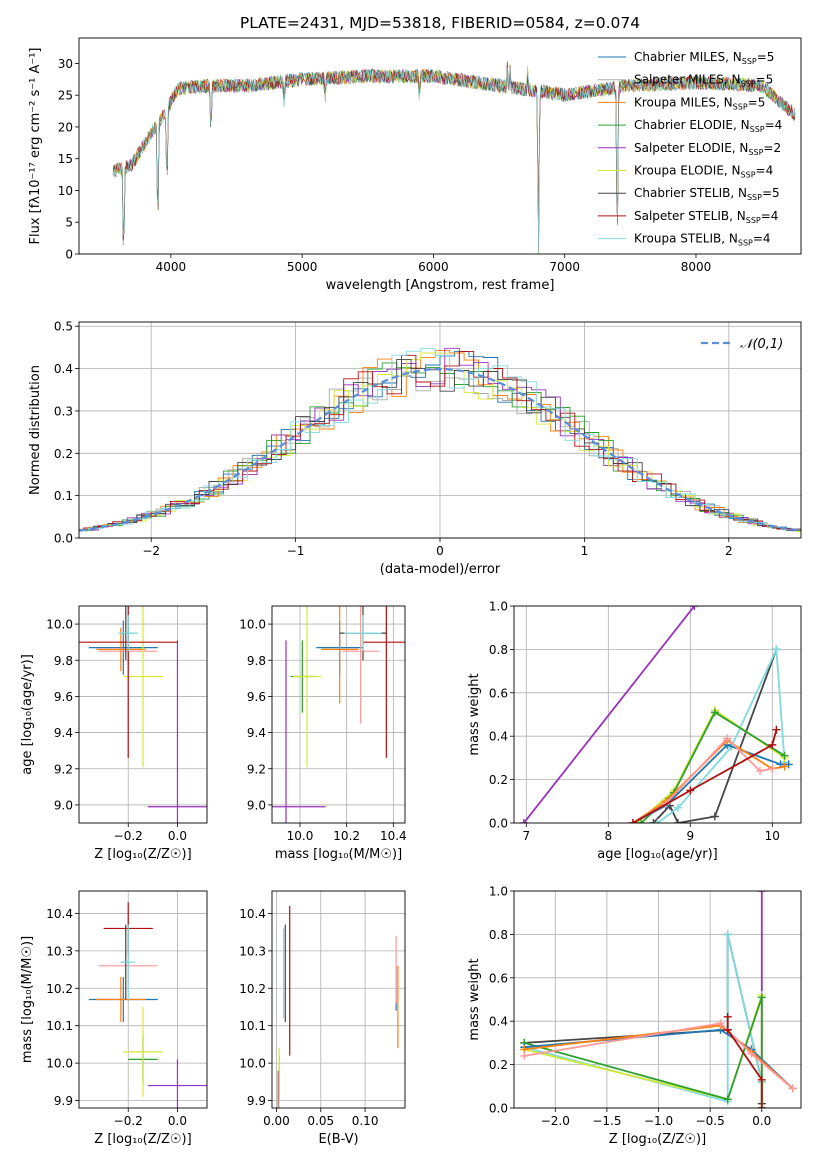 The image size is (819, 1170). I want to click on age-vs-Z-frame, so click(143, 714).